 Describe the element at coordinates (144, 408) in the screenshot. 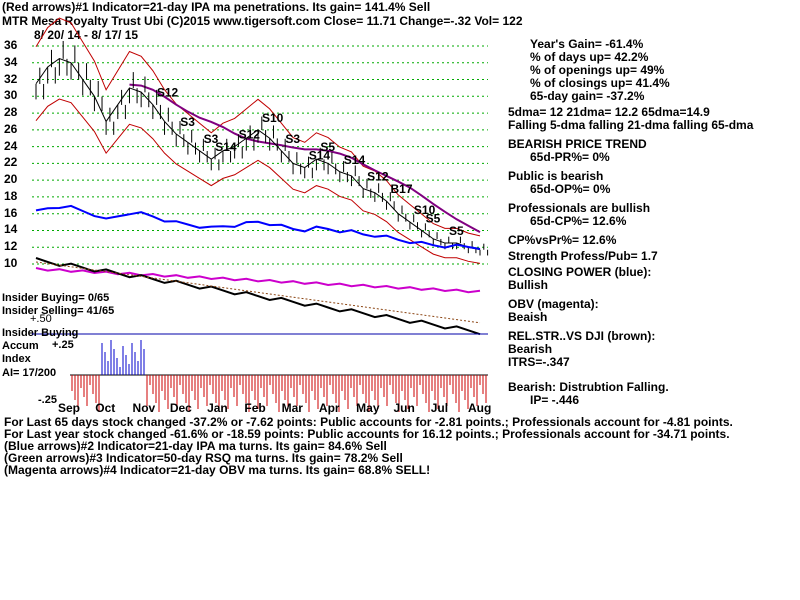

I see `x-tick-label: Nov` at that location.